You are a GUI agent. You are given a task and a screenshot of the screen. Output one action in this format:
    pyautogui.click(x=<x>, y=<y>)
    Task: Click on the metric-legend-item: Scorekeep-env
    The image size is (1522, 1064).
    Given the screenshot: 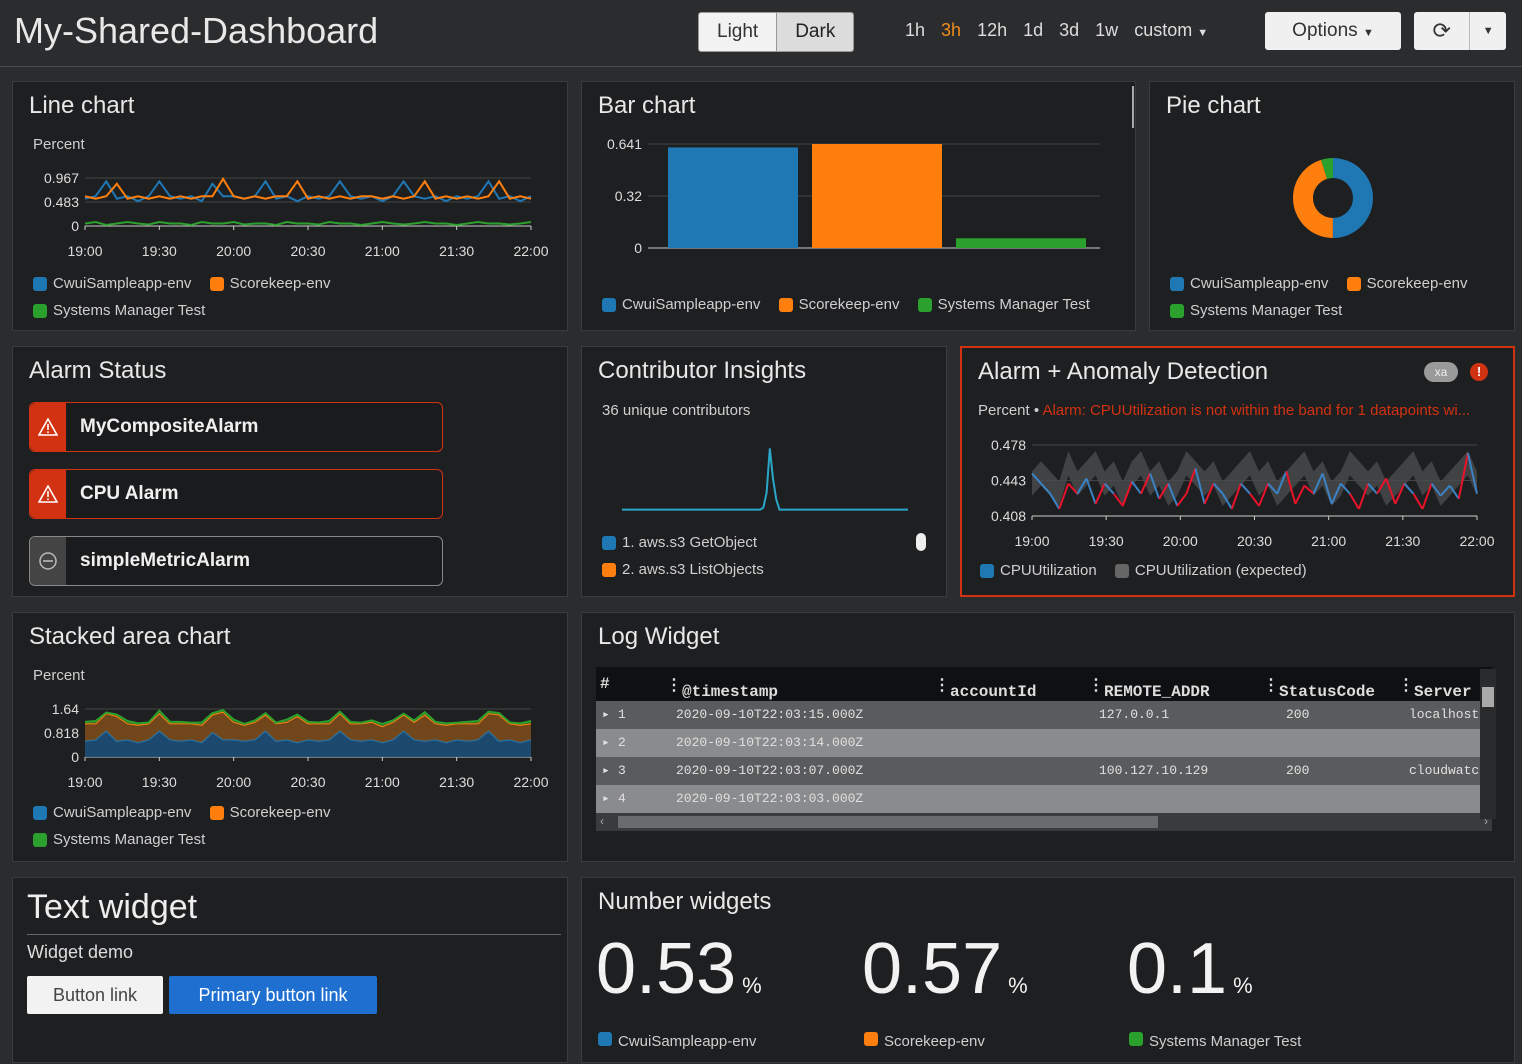 What is the action you would take?
    pyautogui.click(x=924, y=1041)
    